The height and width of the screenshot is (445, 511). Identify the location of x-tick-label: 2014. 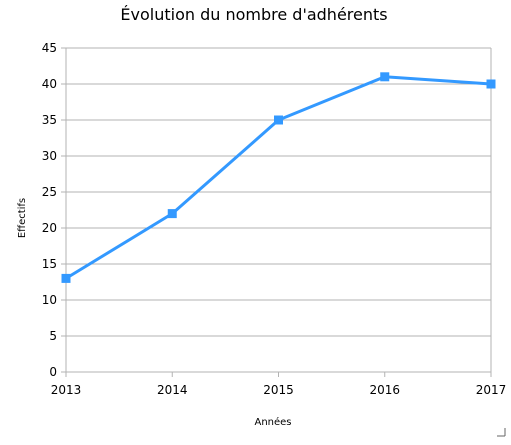
(172, 390).